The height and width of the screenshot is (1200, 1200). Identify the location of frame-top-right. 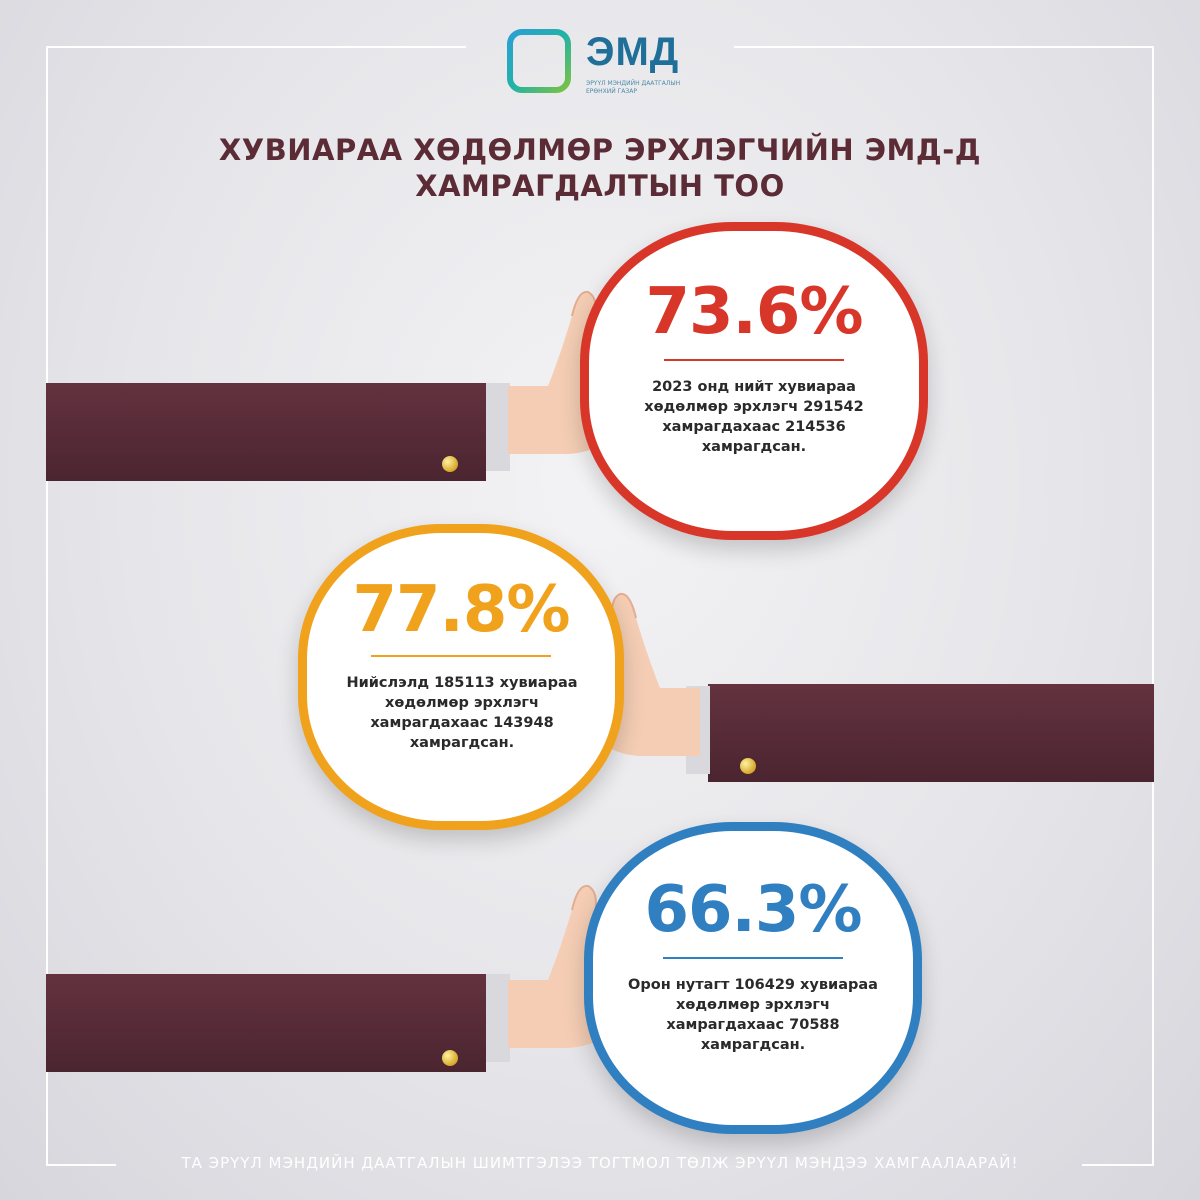
(944, 47).